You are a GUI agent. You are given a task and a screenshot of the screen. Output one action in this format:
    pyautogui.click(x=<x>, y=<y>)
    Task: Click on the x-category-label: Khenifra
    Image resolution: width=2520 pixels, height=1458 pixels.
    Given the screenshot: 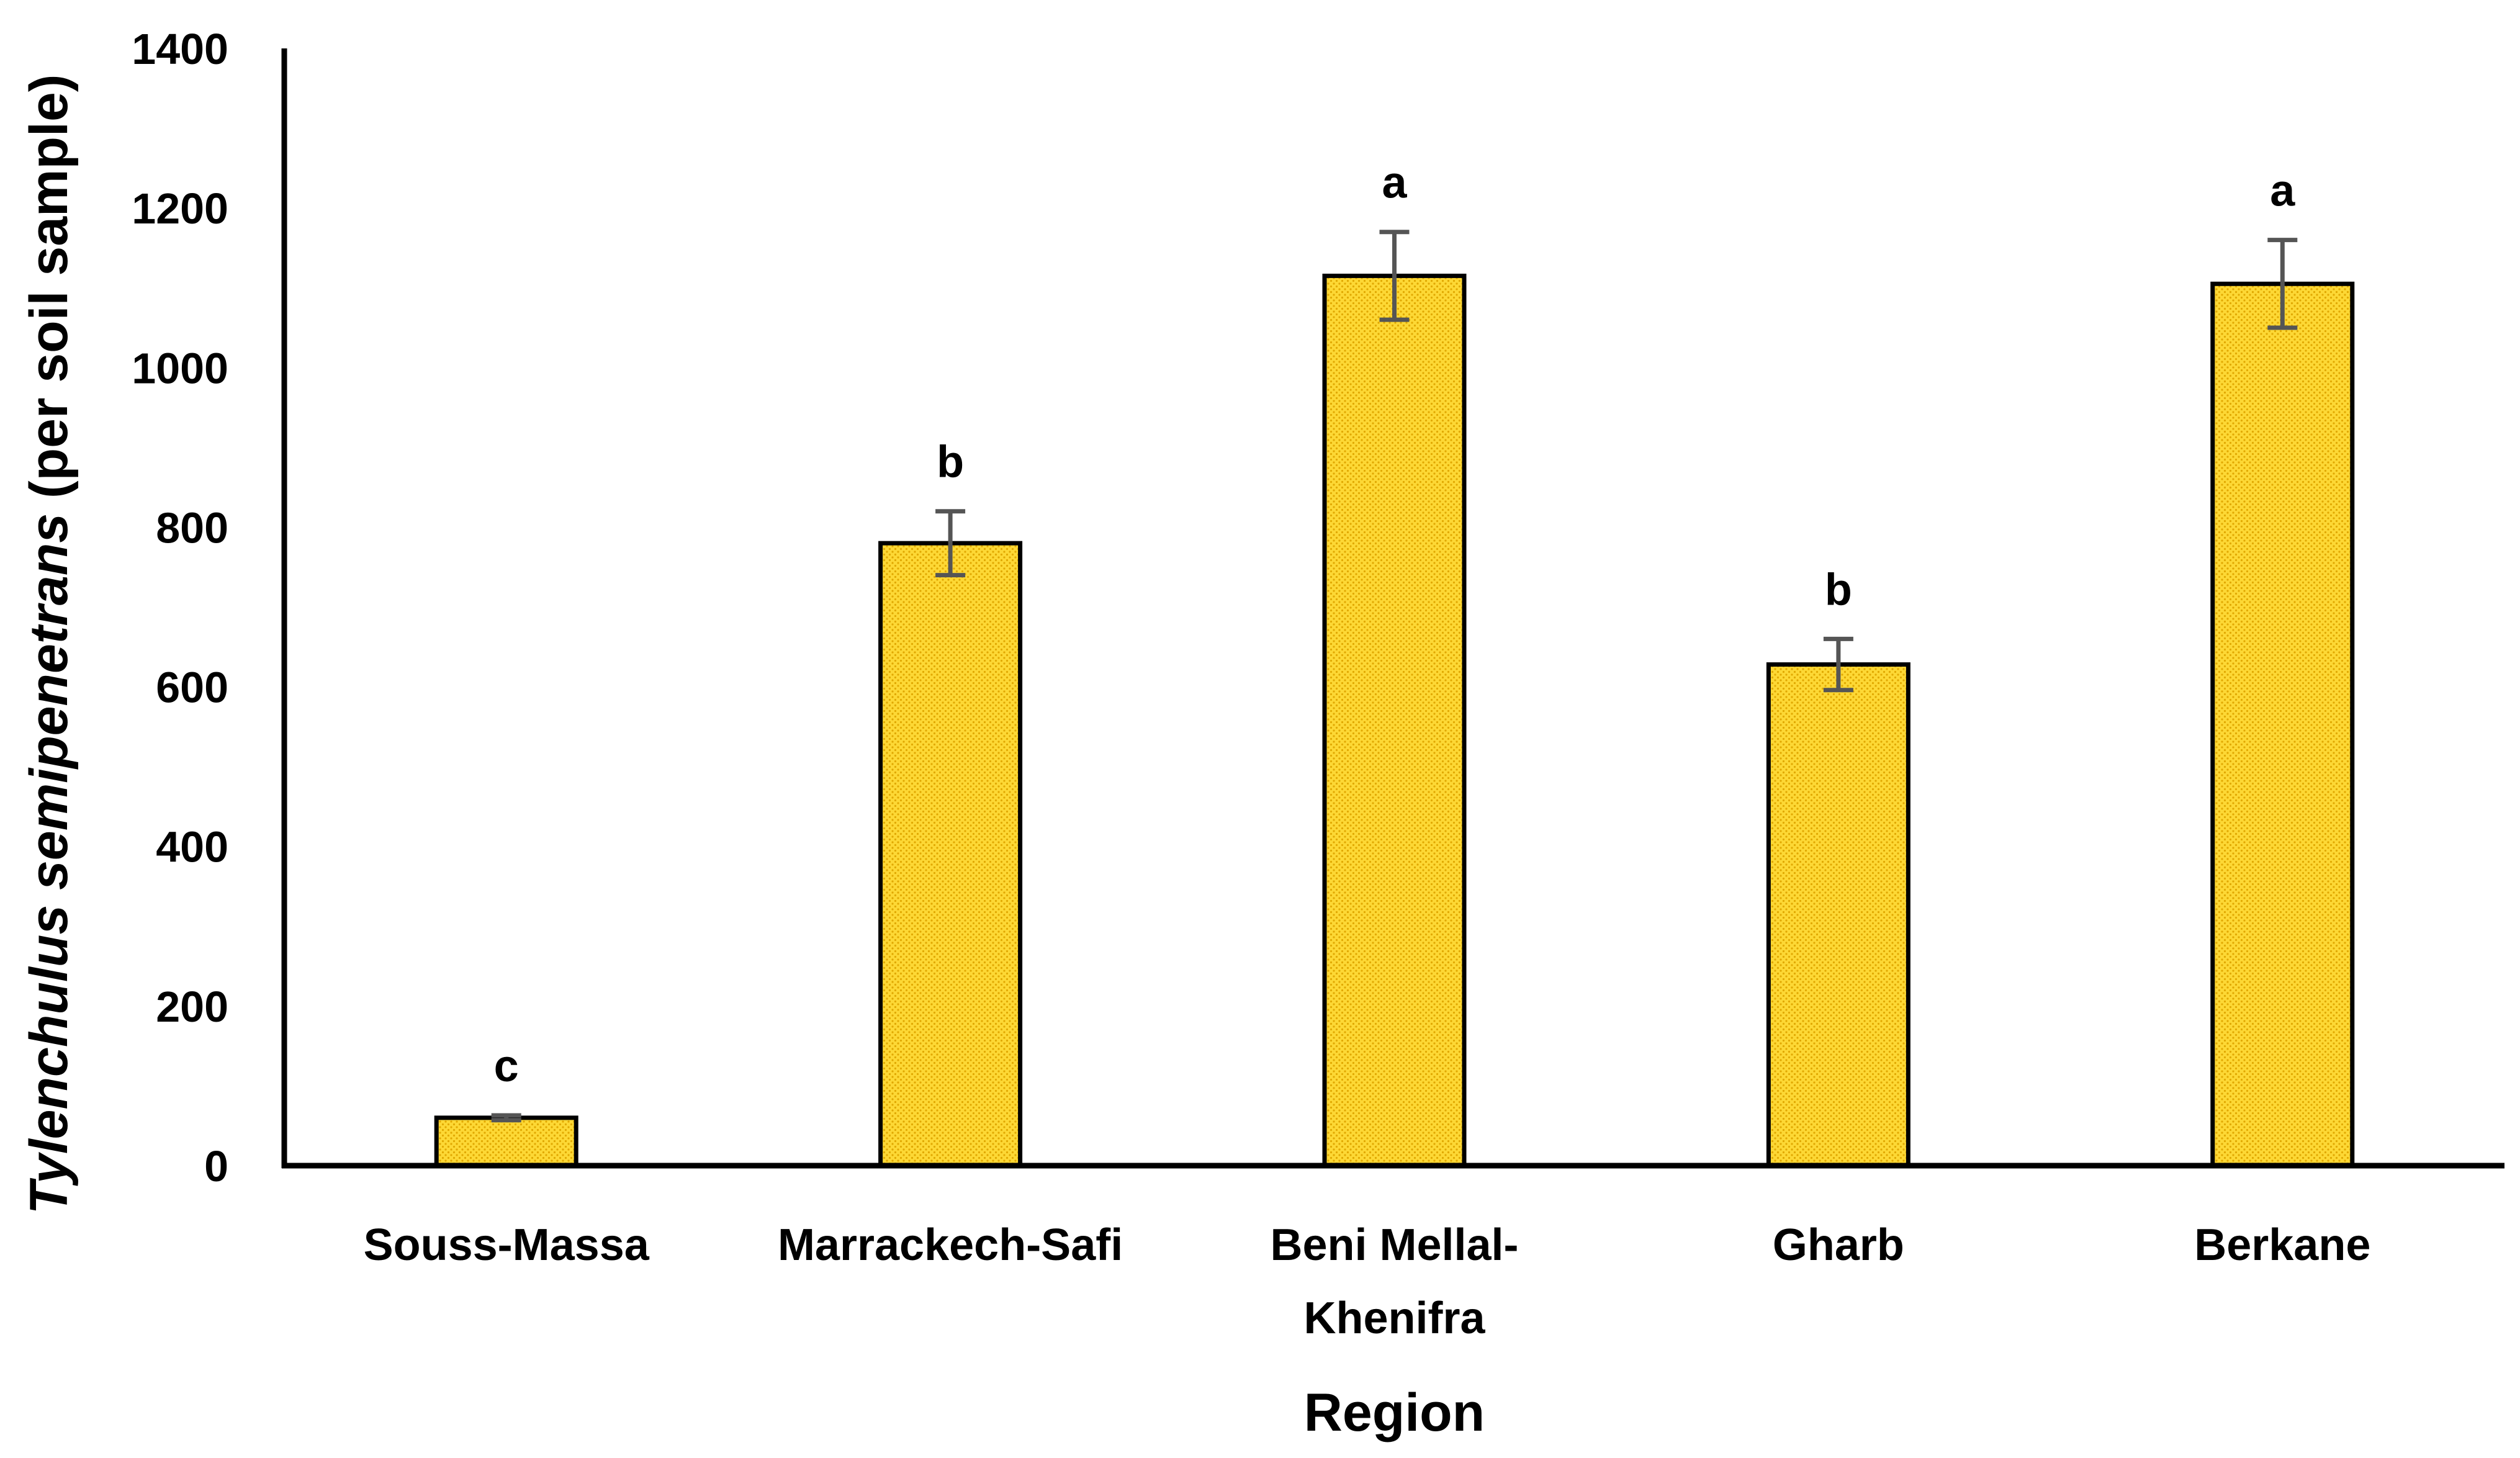 What is the action you would take?
    pyautogui.click(x=1394, y=1318)
    